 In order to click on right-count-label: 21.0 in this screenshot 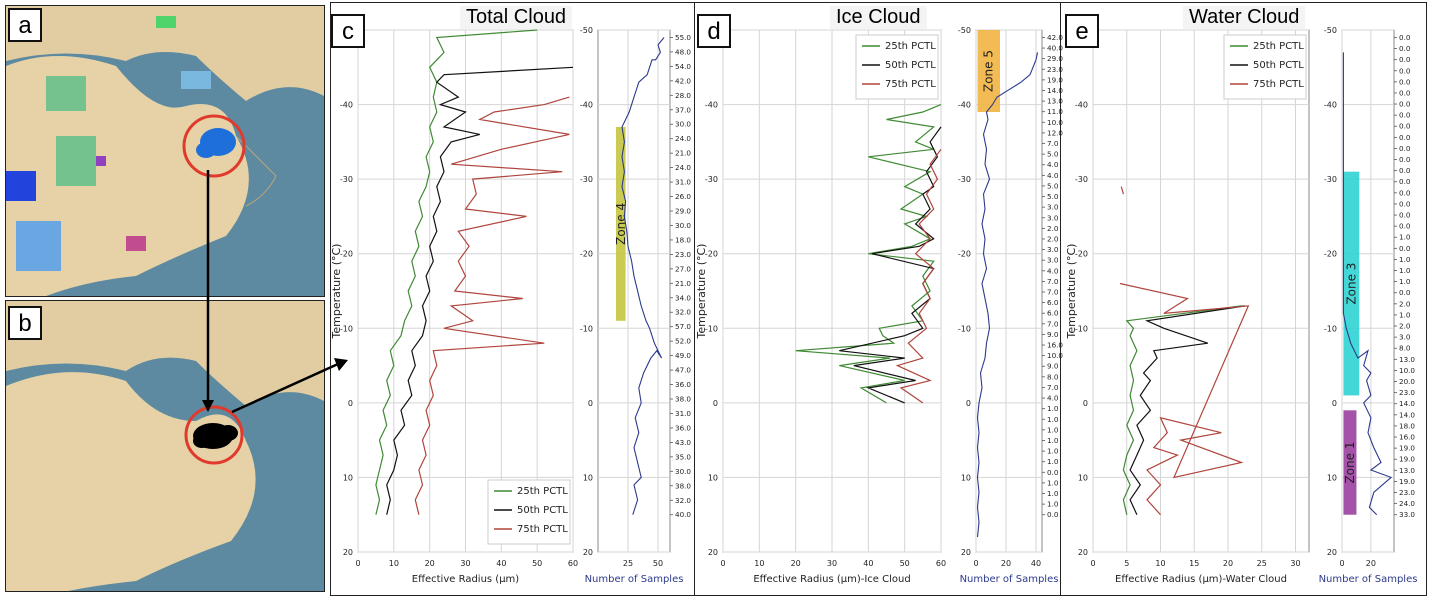, I will do `click(683, 283)`.